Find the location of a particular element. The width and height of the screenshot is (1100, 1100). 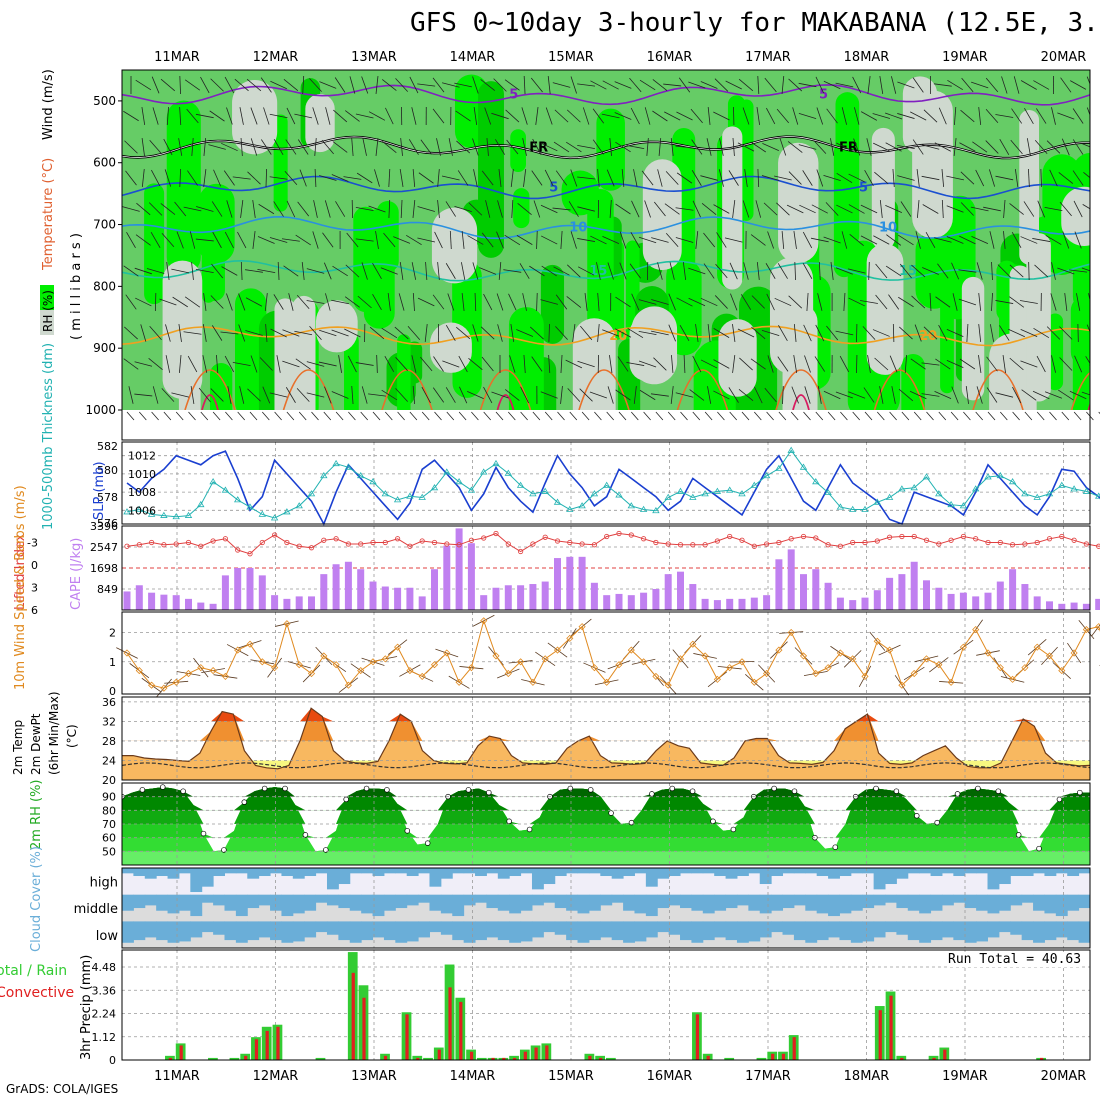

temperature-contour is located at coordinates (606, 270).